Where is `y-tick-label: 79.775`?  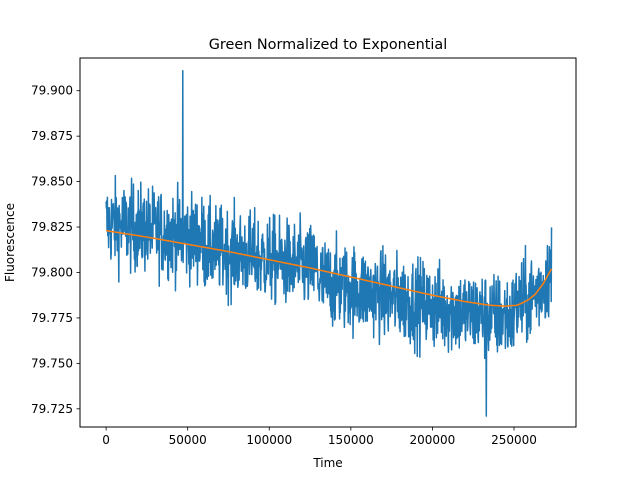
y-tick-label: 79.775 is located at coordinates (52, 318).